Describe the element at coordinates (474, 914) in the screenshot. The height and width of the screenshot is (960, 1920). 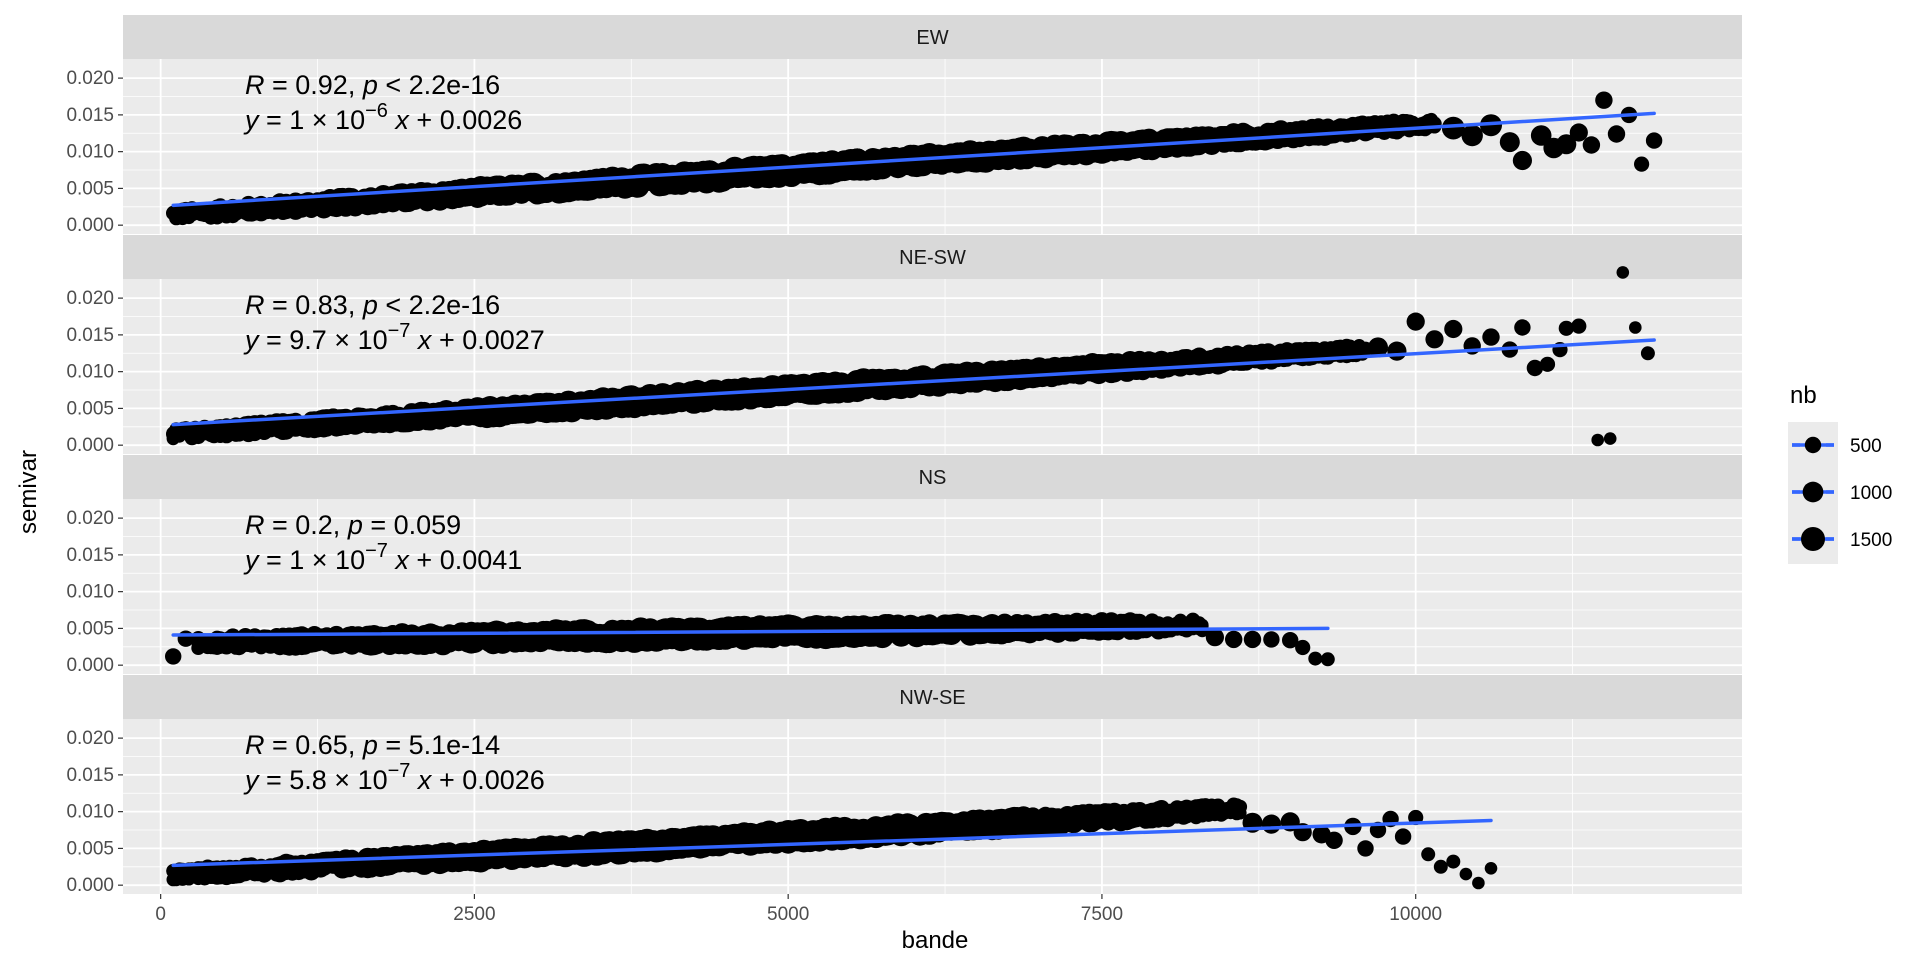
I see `x-tick-label: 2500` at that location.